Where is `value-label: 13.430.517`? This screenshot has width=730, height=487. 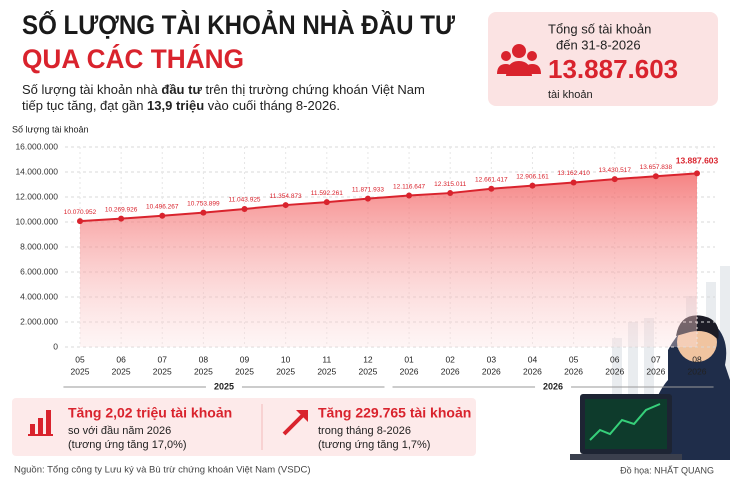
value-label: 13.430.517 is located at coordinates (614, 170).